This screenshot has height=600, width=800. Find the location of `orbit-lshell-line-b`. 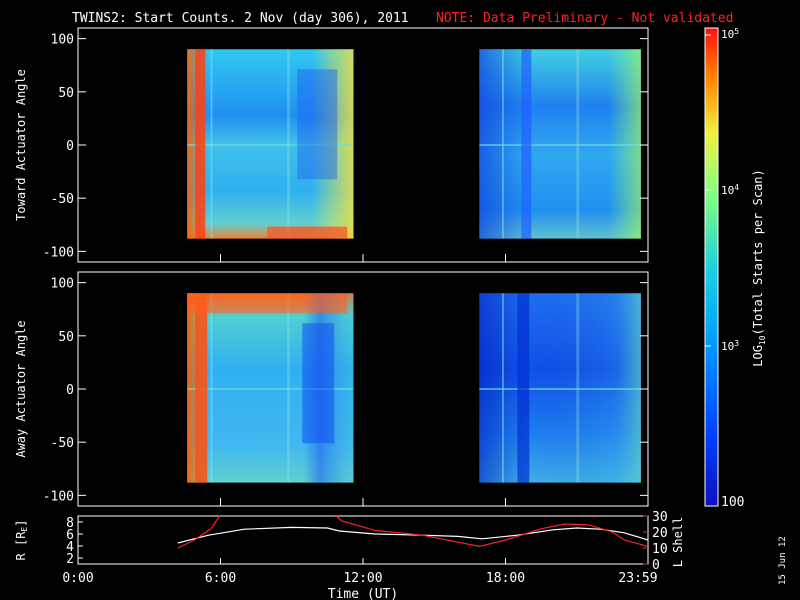

orbit-lshell-line-b is located at coordinates (491, 532).